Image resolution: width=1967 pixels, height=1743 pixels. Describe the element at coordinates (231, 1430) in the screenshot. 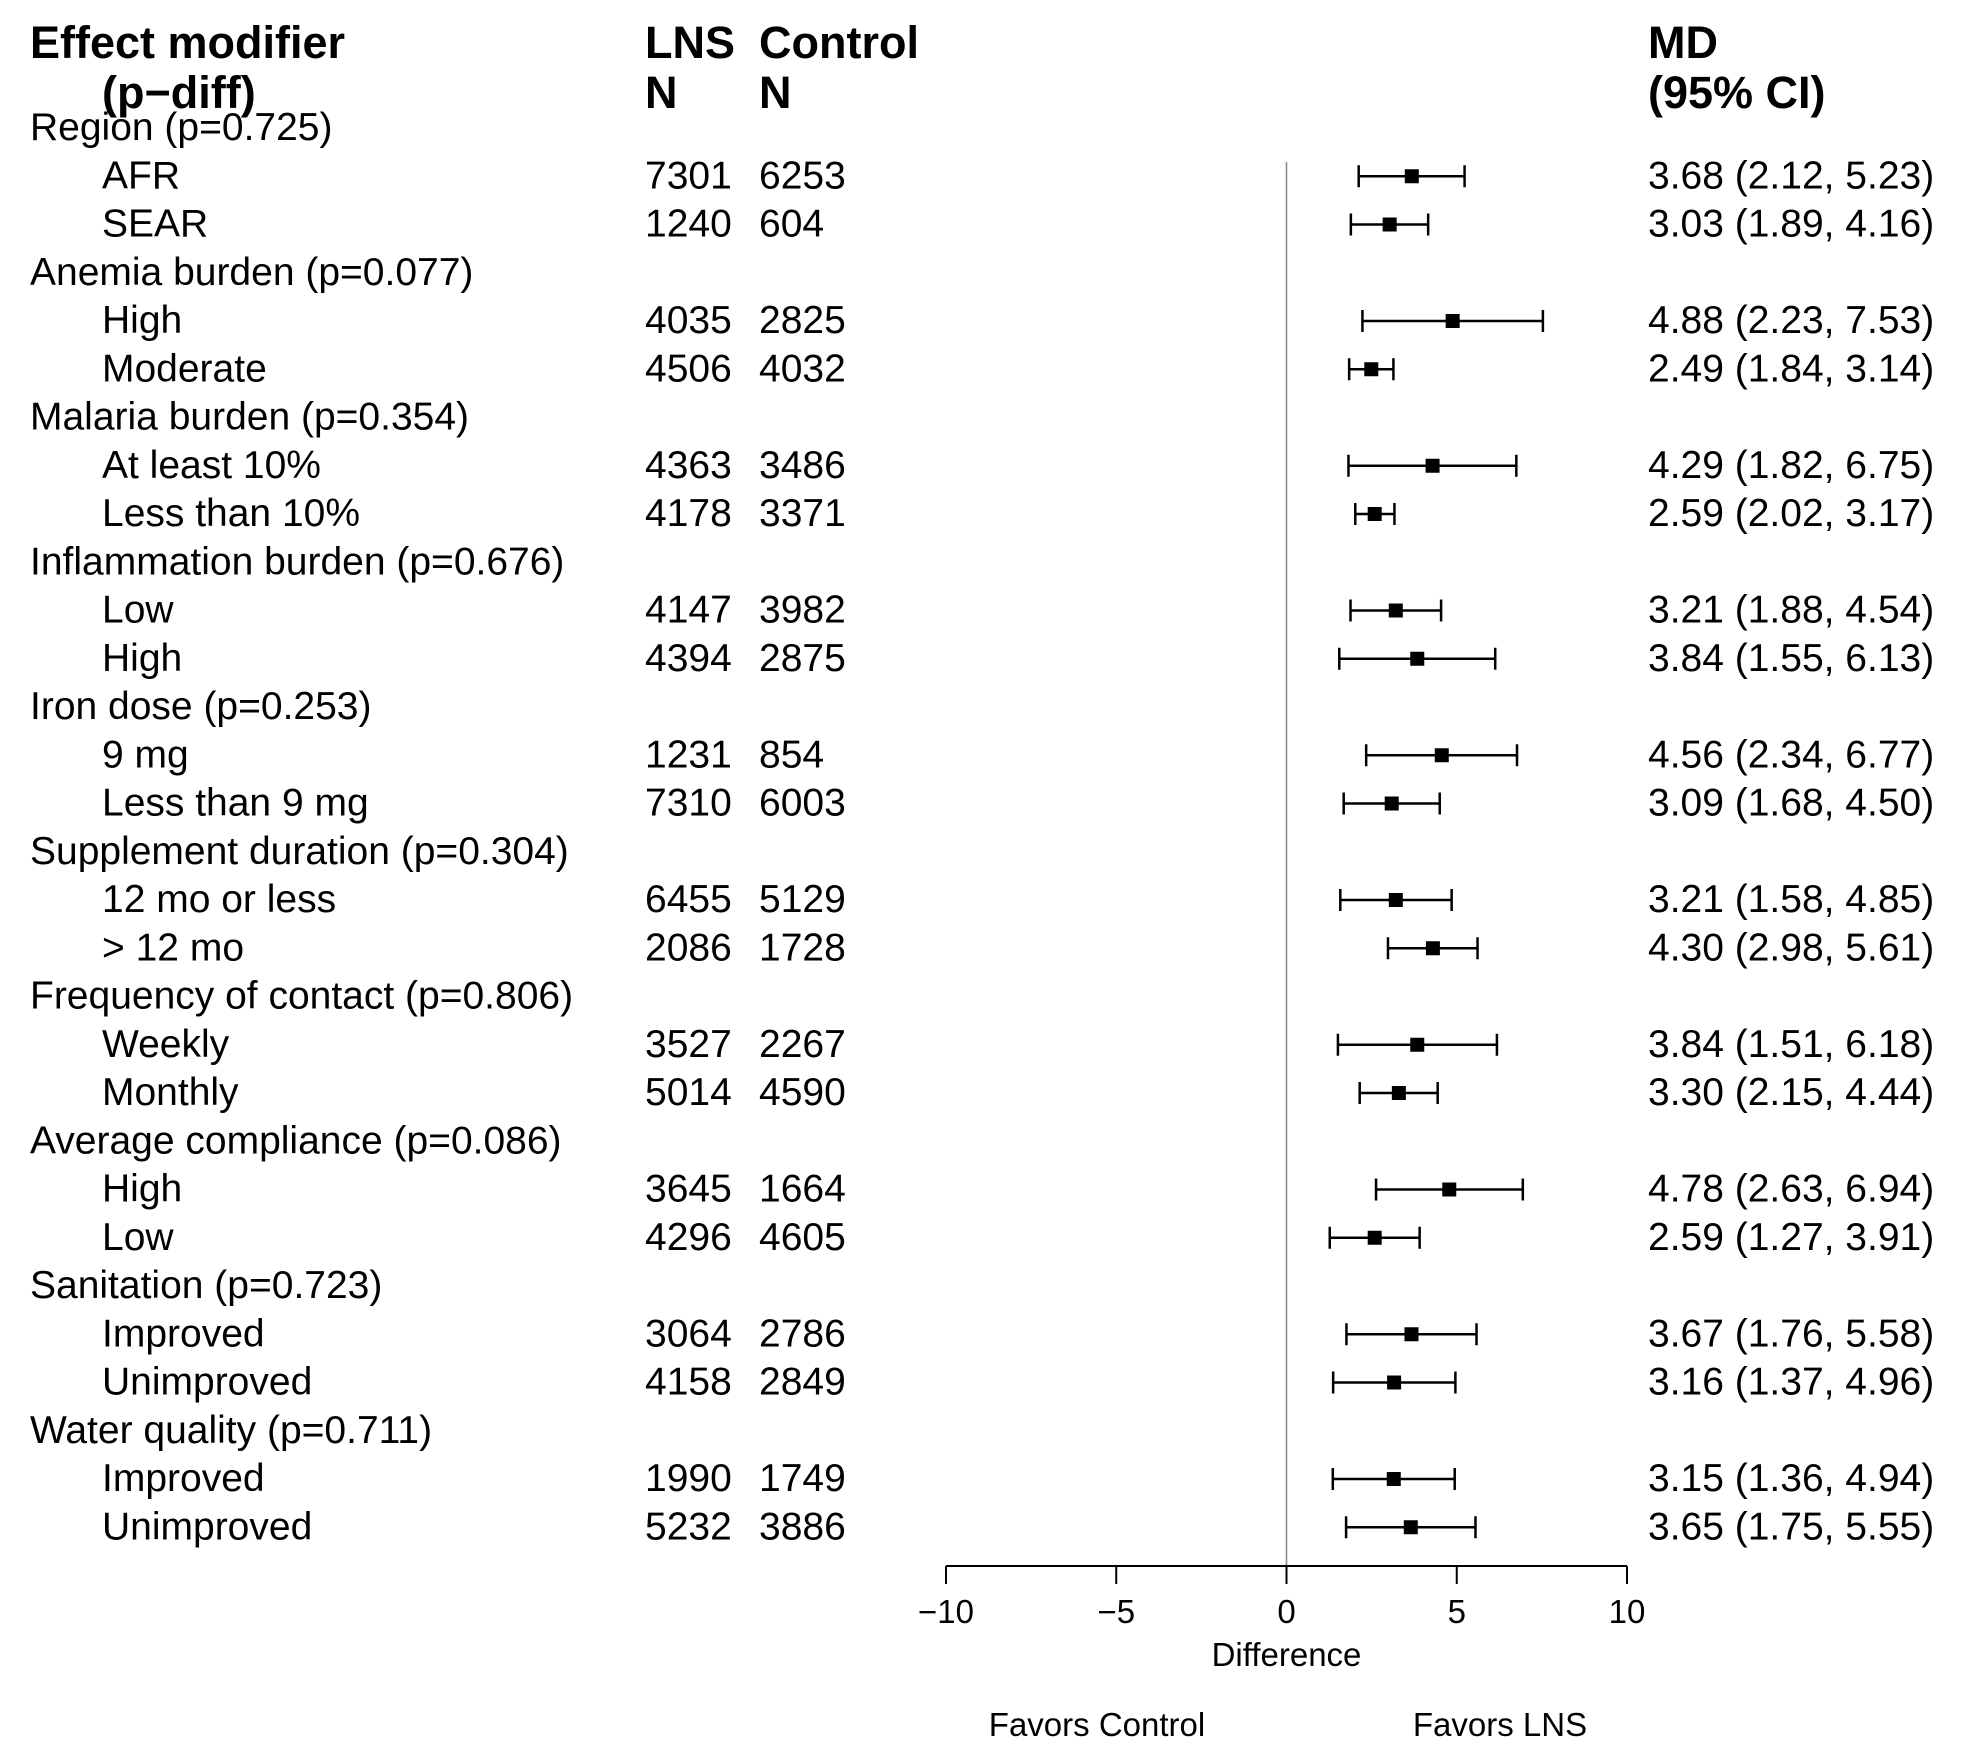

I see `group-label: Water quality (p=0.711)` at that location.